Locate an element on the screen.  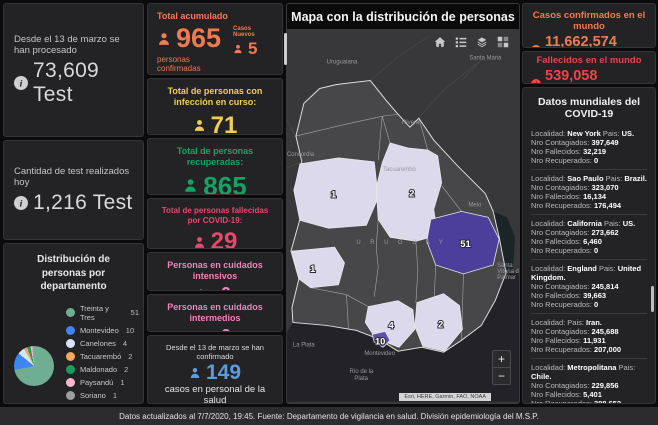
casos-nuevos-label: Casos Nuevos is located at coordinates (244, 32).